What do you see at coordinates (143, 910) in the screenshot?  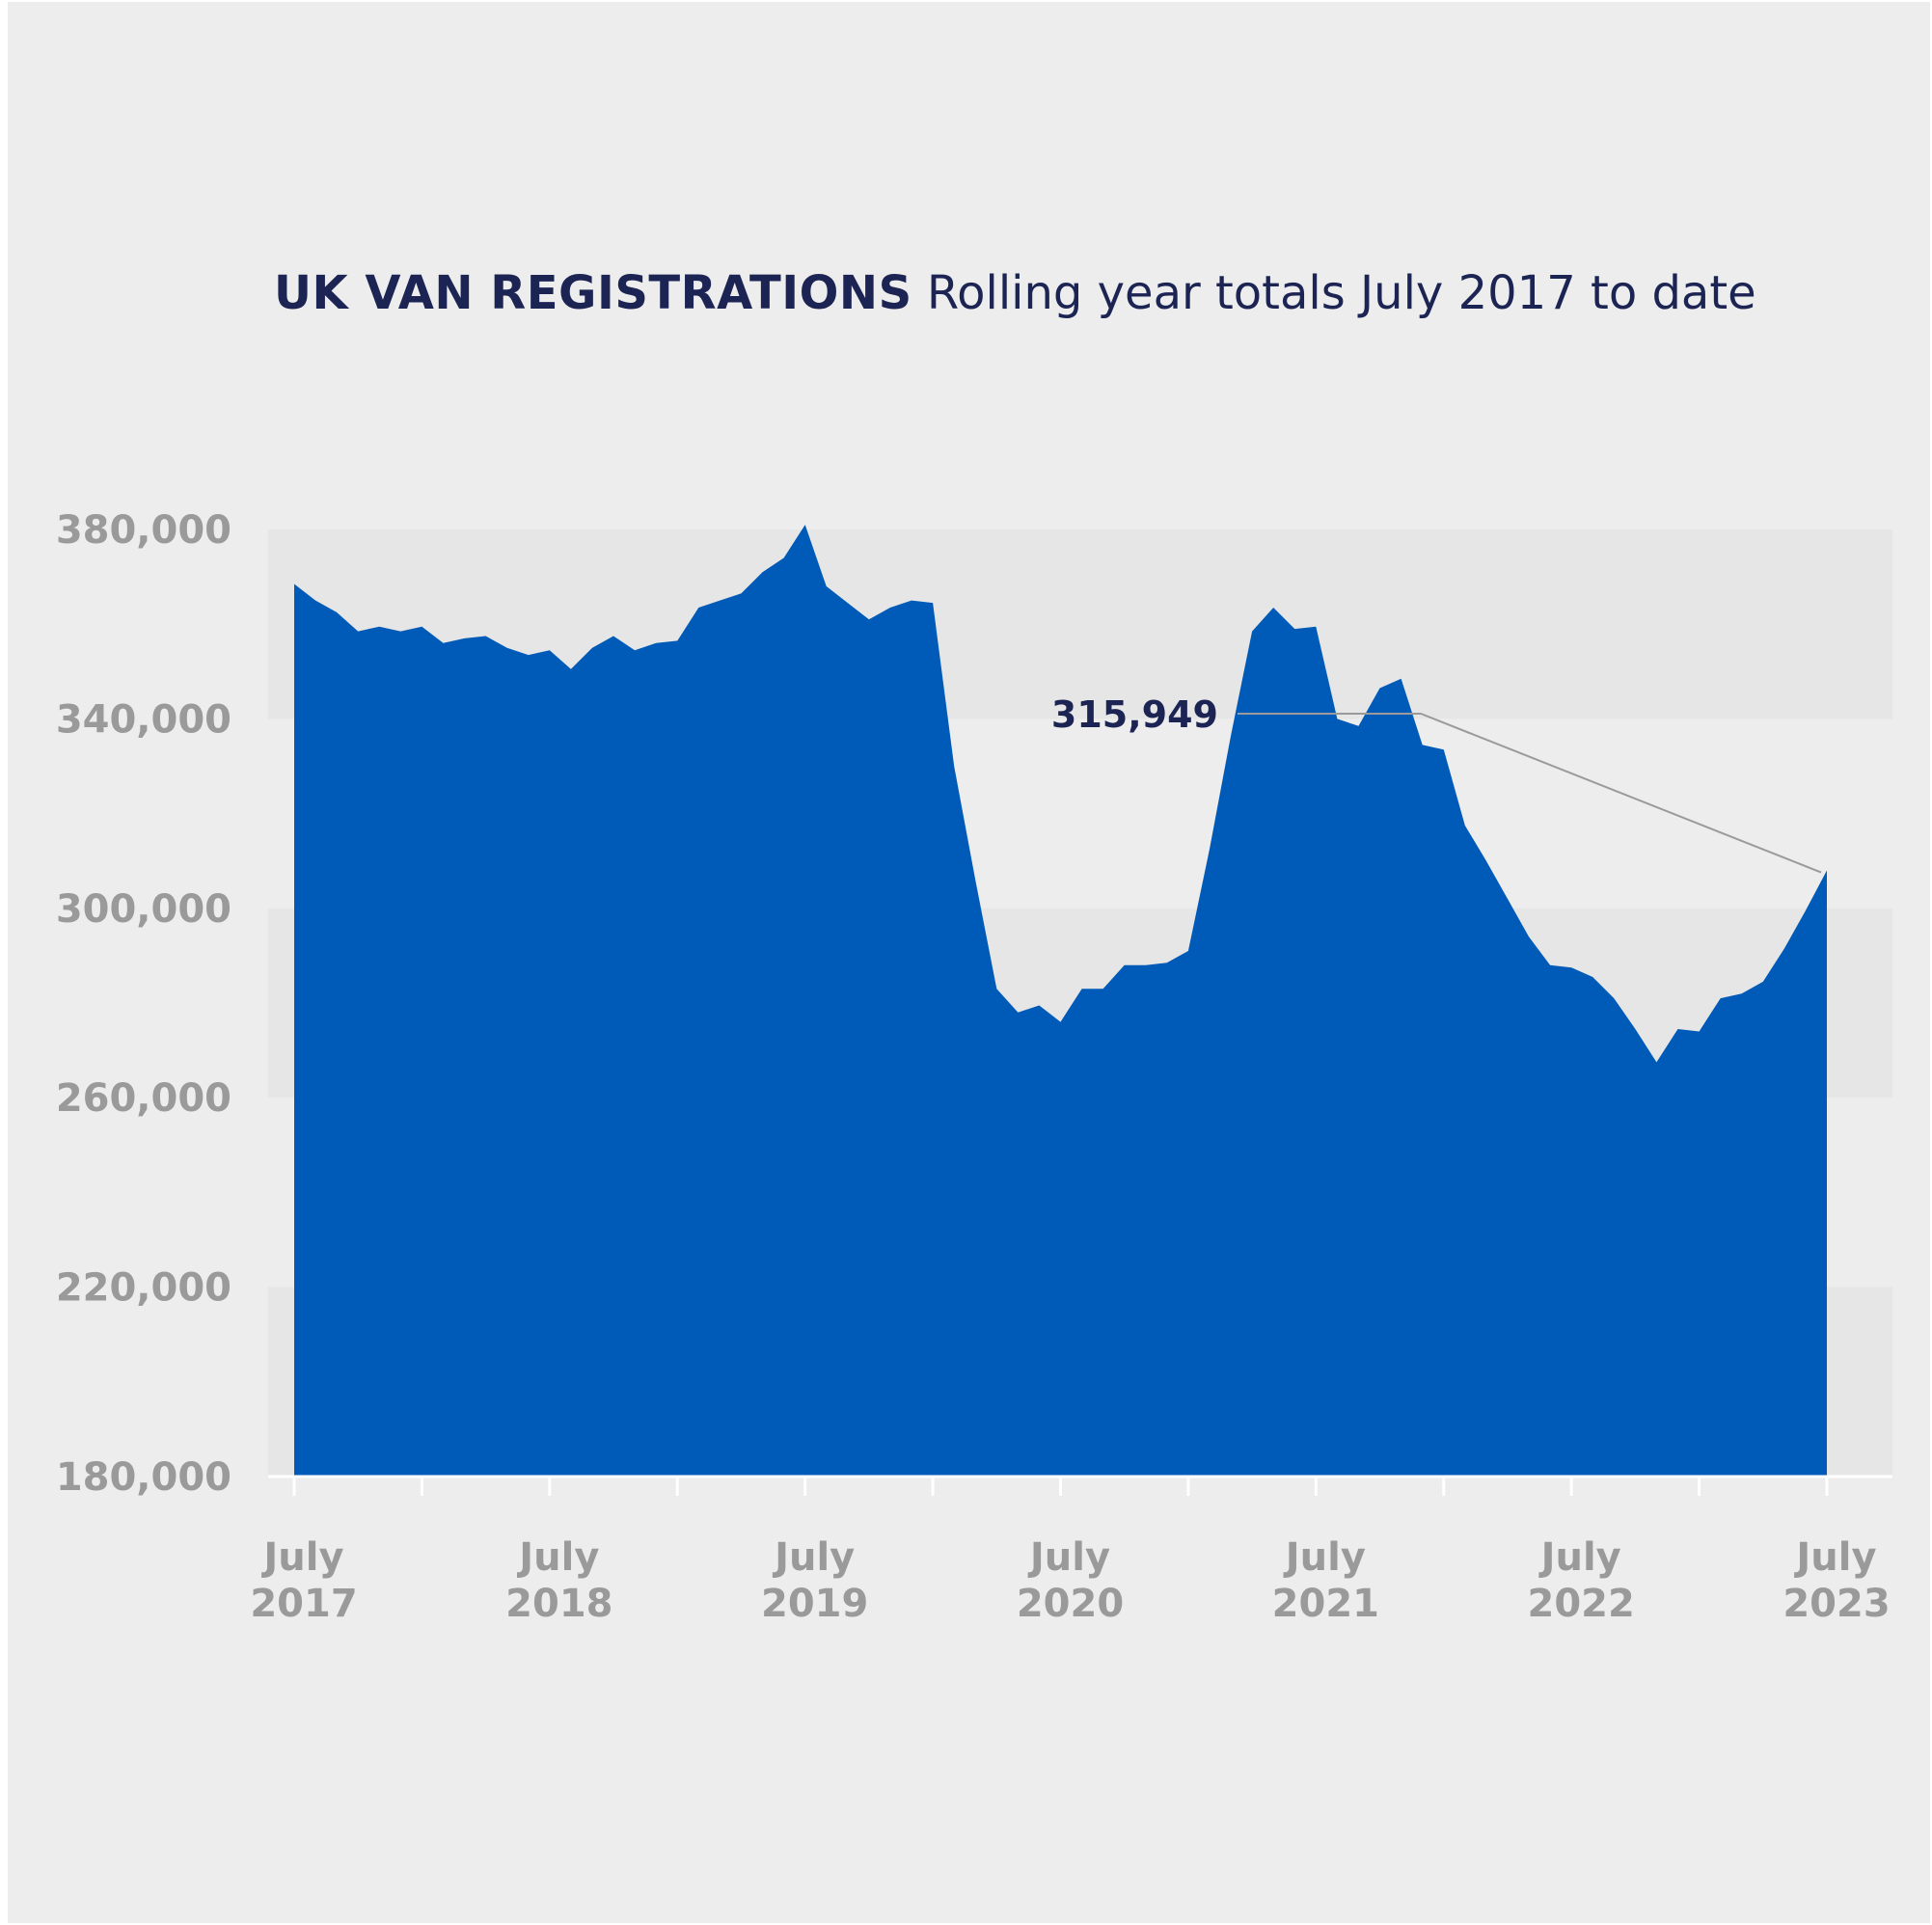 I see `y-tick-label: 300,000` at bounding box center [143, 910].